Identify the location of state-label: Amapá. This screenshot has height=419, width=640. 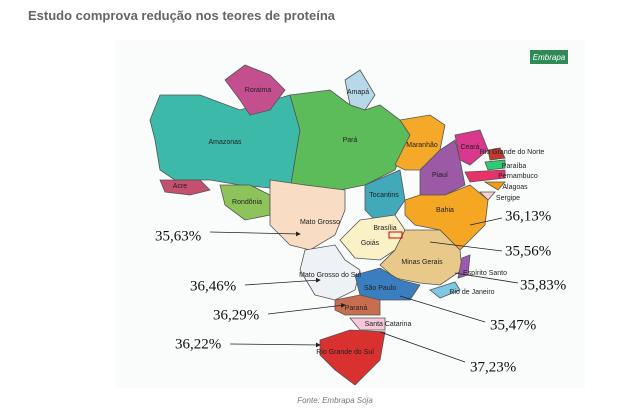
(358, 92).